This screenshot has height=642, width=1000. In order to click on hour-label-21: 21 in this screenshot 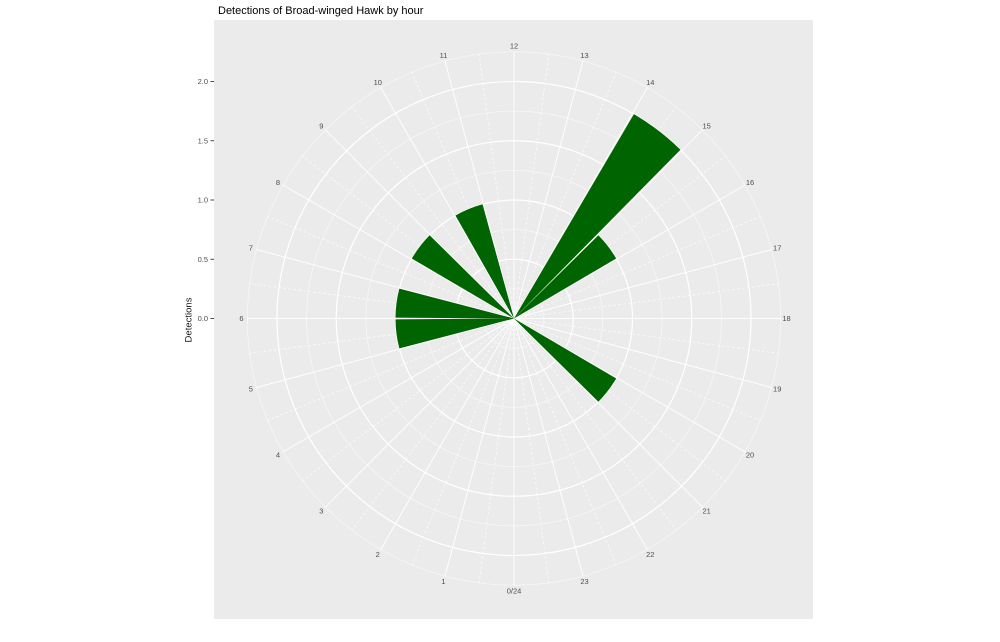, I will do `click(707, 511)`.